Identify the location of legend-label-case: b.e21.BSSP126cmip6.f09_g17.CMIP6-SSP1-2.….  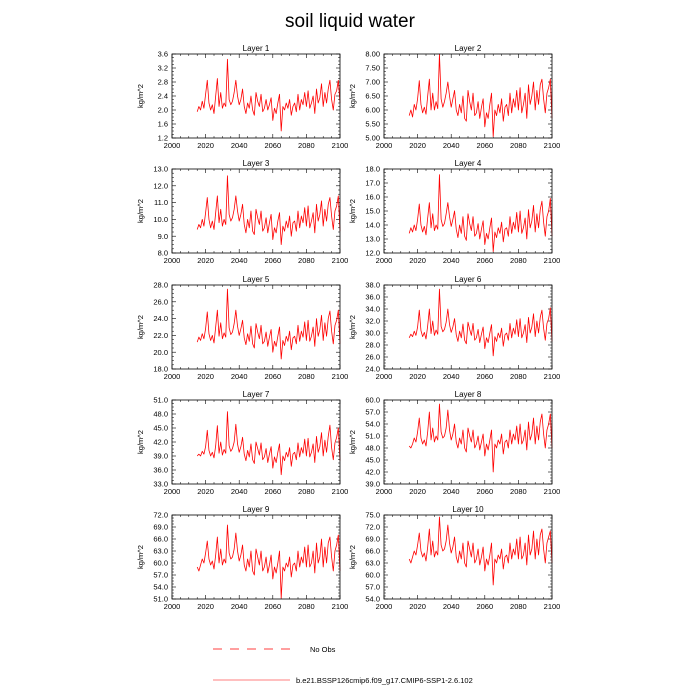
(384, 680).